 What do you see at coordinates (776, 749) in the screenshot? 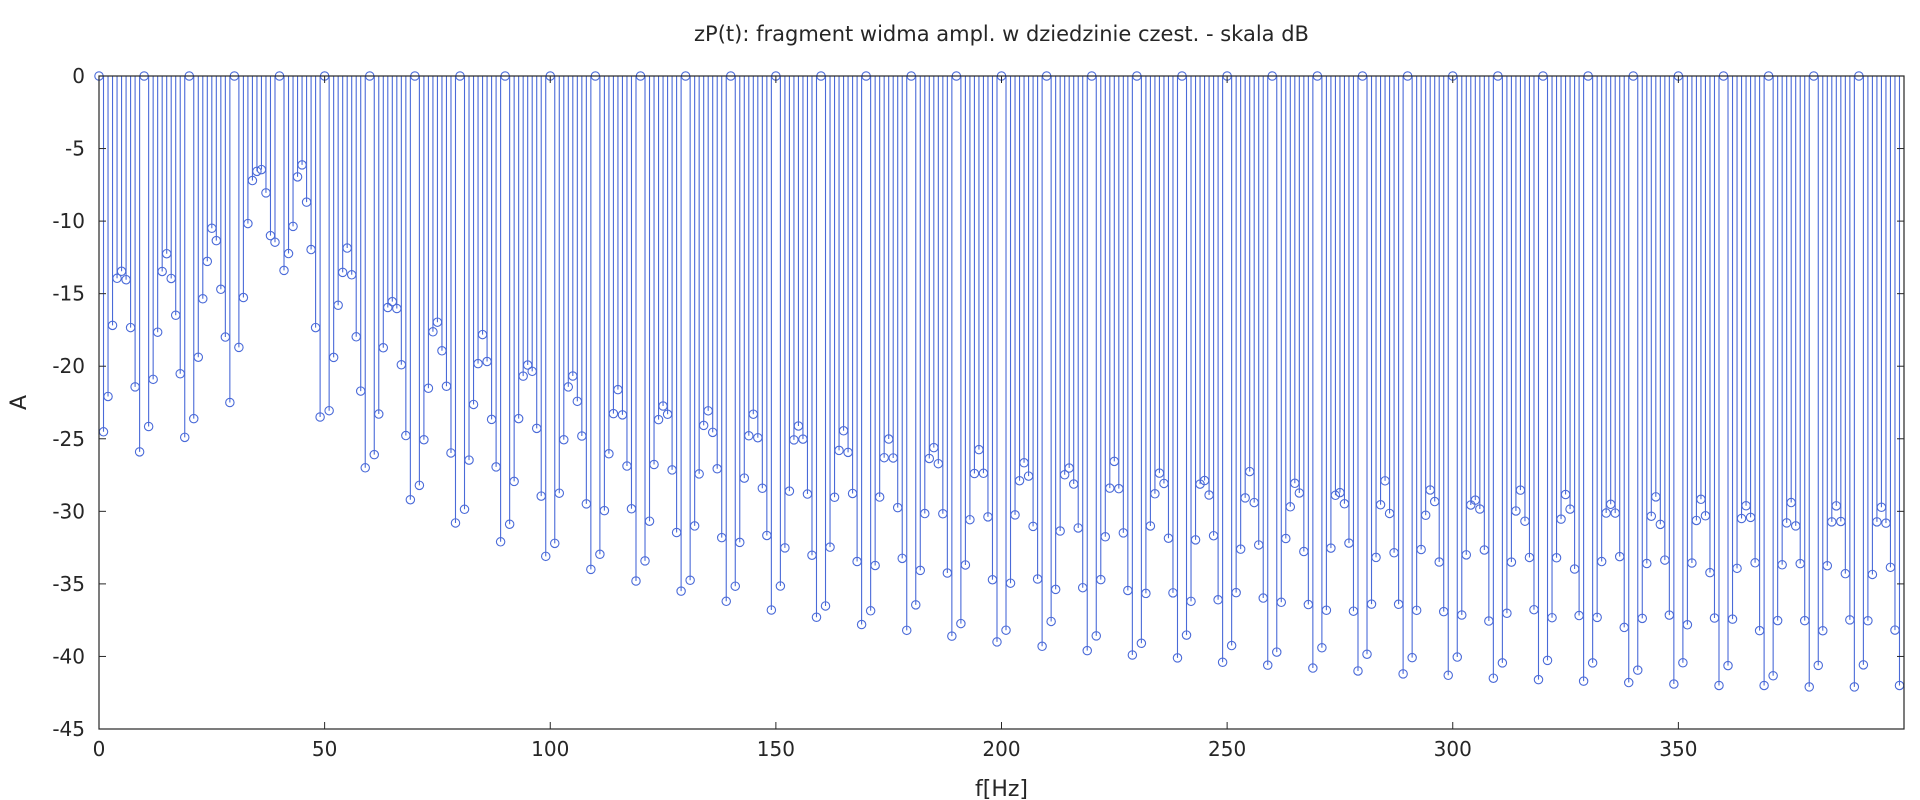
I see `x-tick-label: 150` at bounding box center [776, 749].